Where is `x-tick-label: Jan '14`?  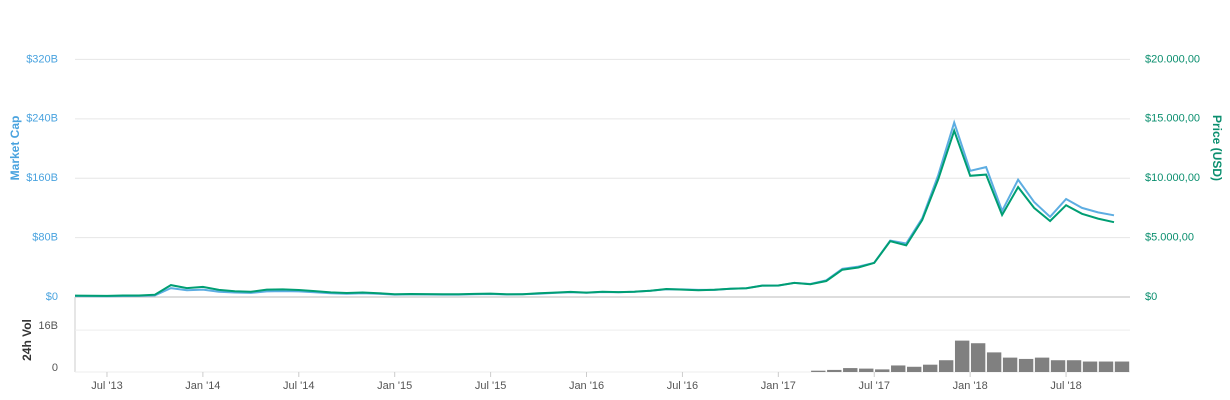
x-tick-label: Jan '14 is located at coordinates (202, 386).